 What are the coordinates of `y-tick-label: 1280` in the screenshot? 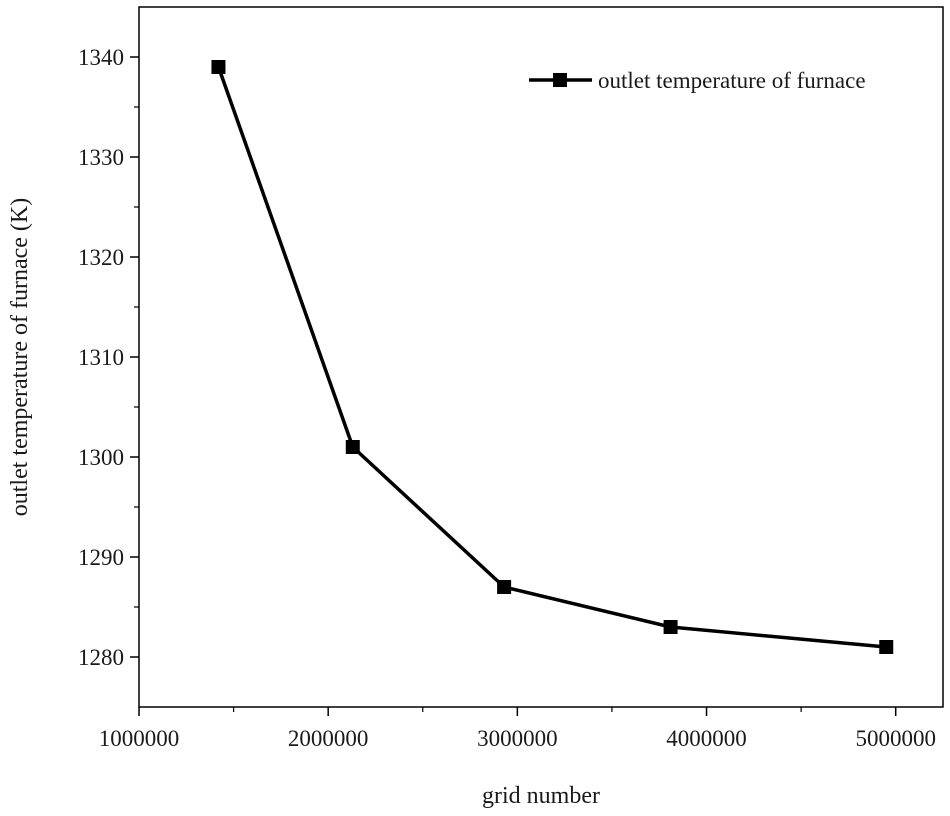 It's located at (101, 657).